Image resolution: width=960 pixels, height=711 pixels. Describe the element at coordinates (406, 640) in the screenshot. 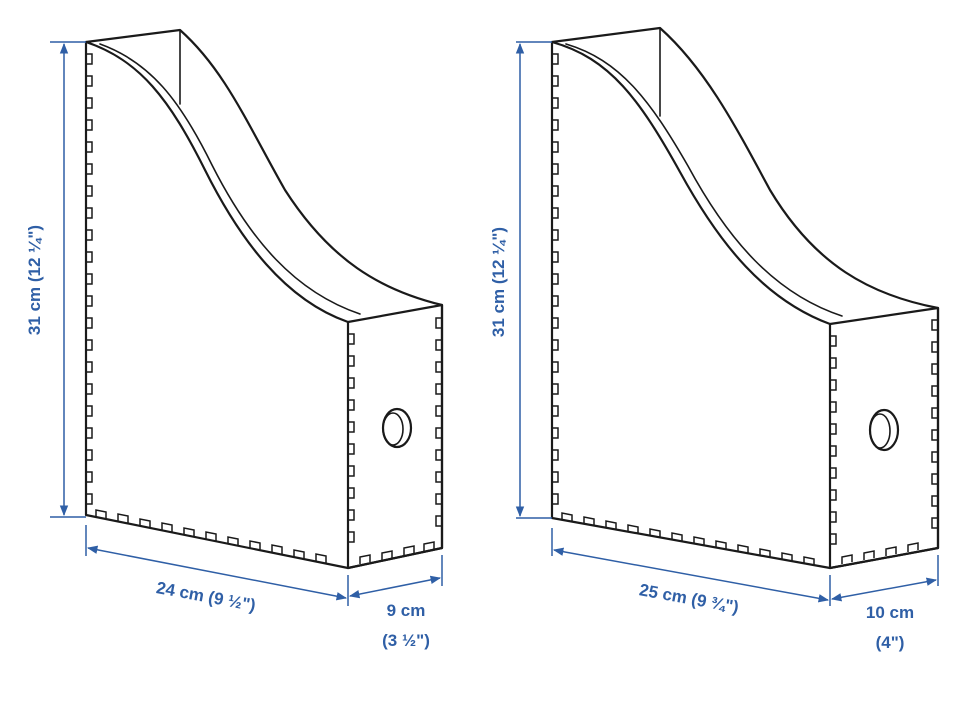

I see `left-width-label-line2: (3 ½")` at that location.